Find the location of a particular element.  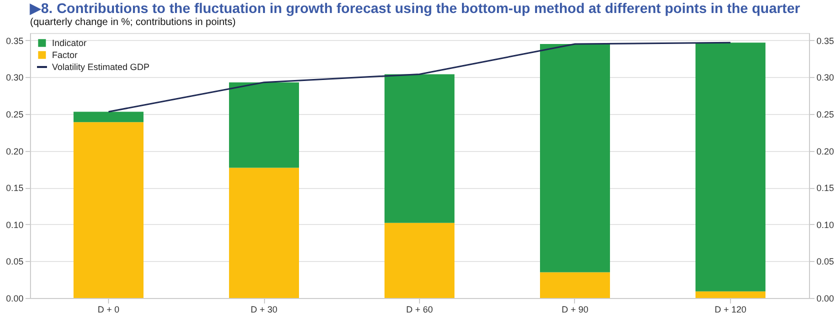

y2-tick-label: 0.05 is located at coordinates (825, 261).